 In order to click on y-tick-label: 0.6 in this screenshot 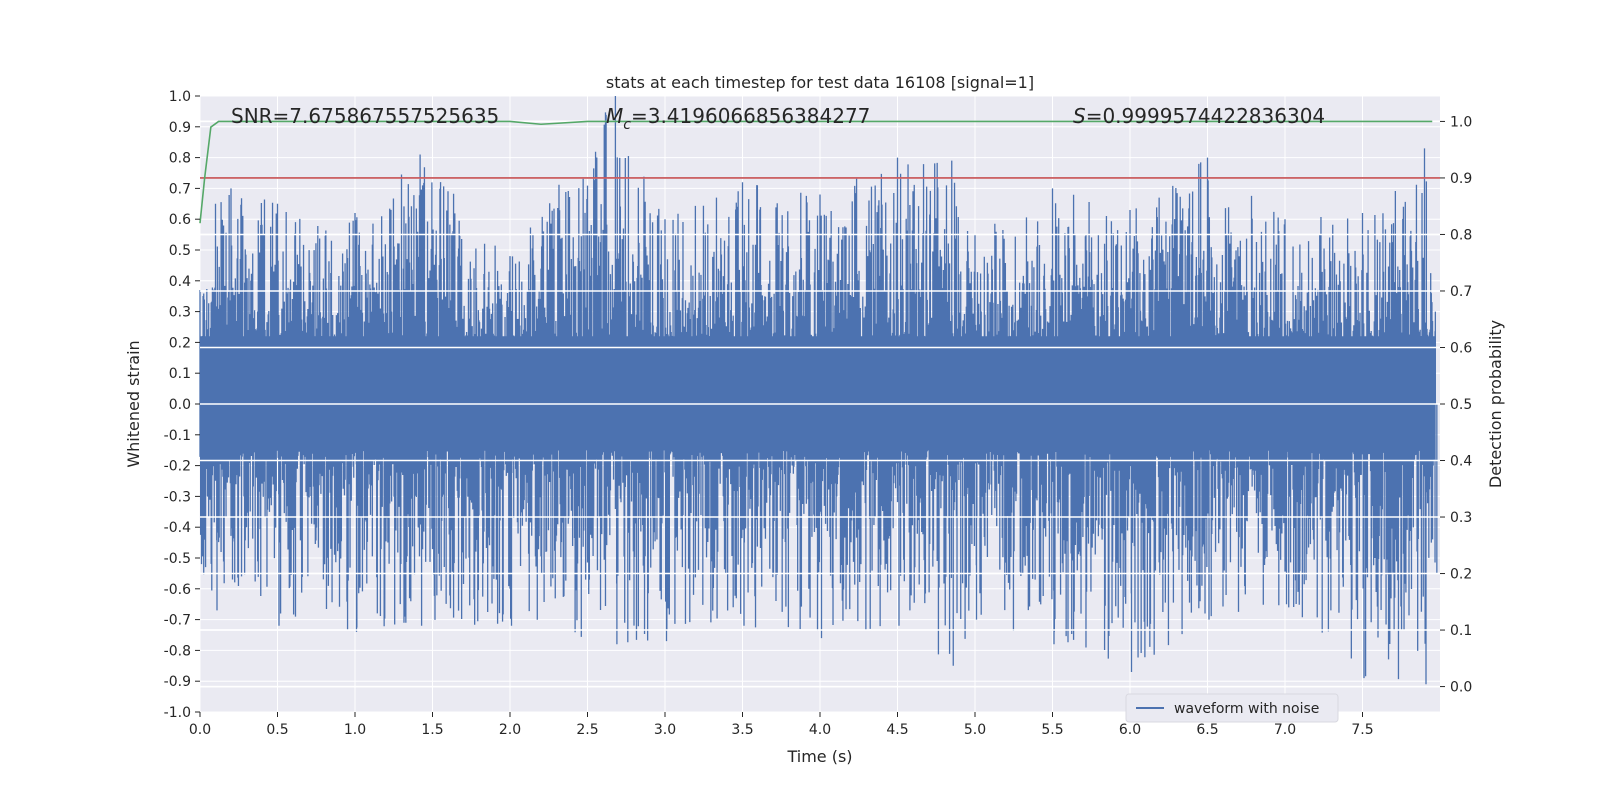, I will do `click(180, 220)`.